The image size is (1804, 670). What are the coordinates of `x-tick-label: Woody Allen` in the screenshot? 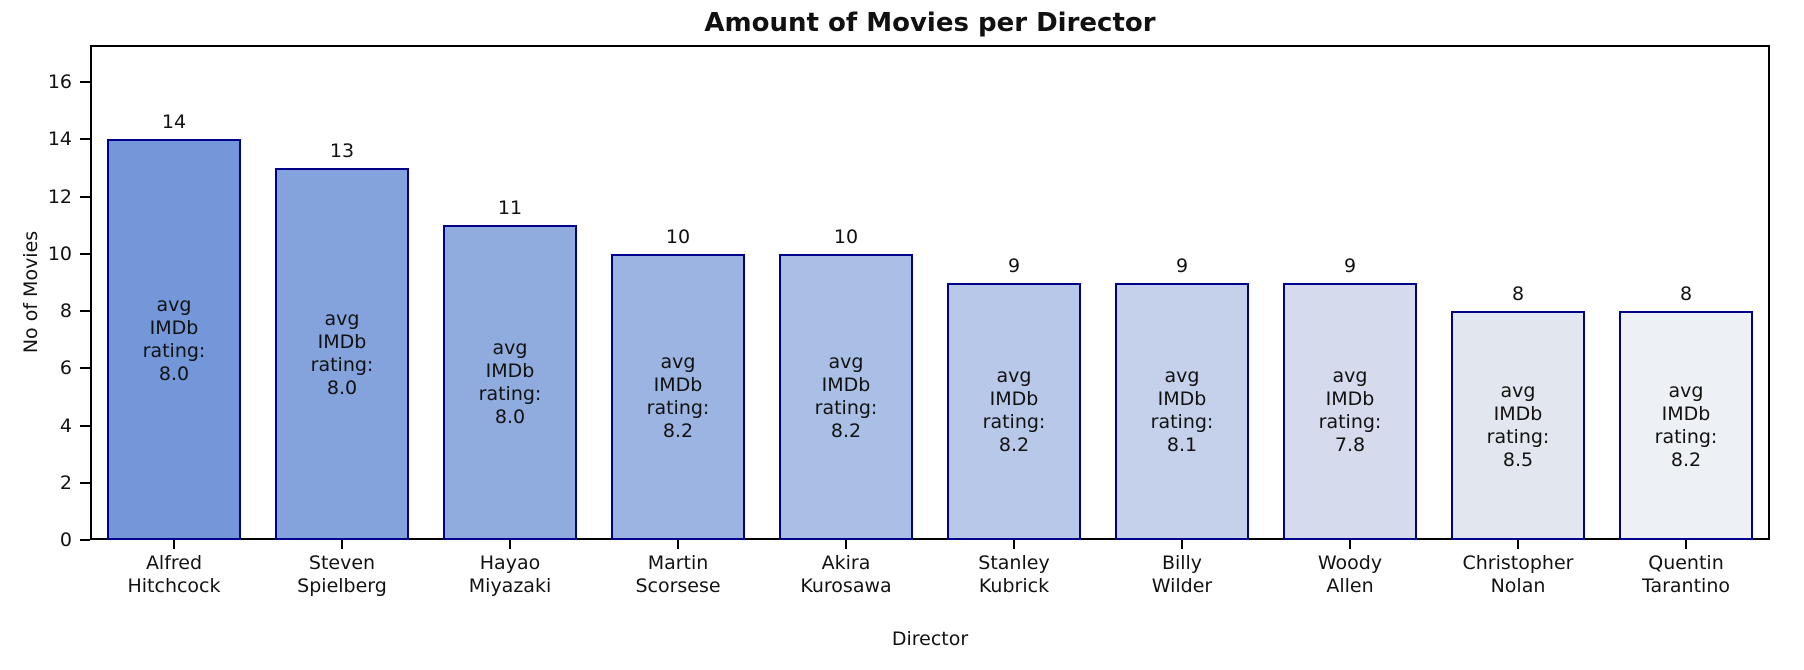 It's located at (1350, 575).